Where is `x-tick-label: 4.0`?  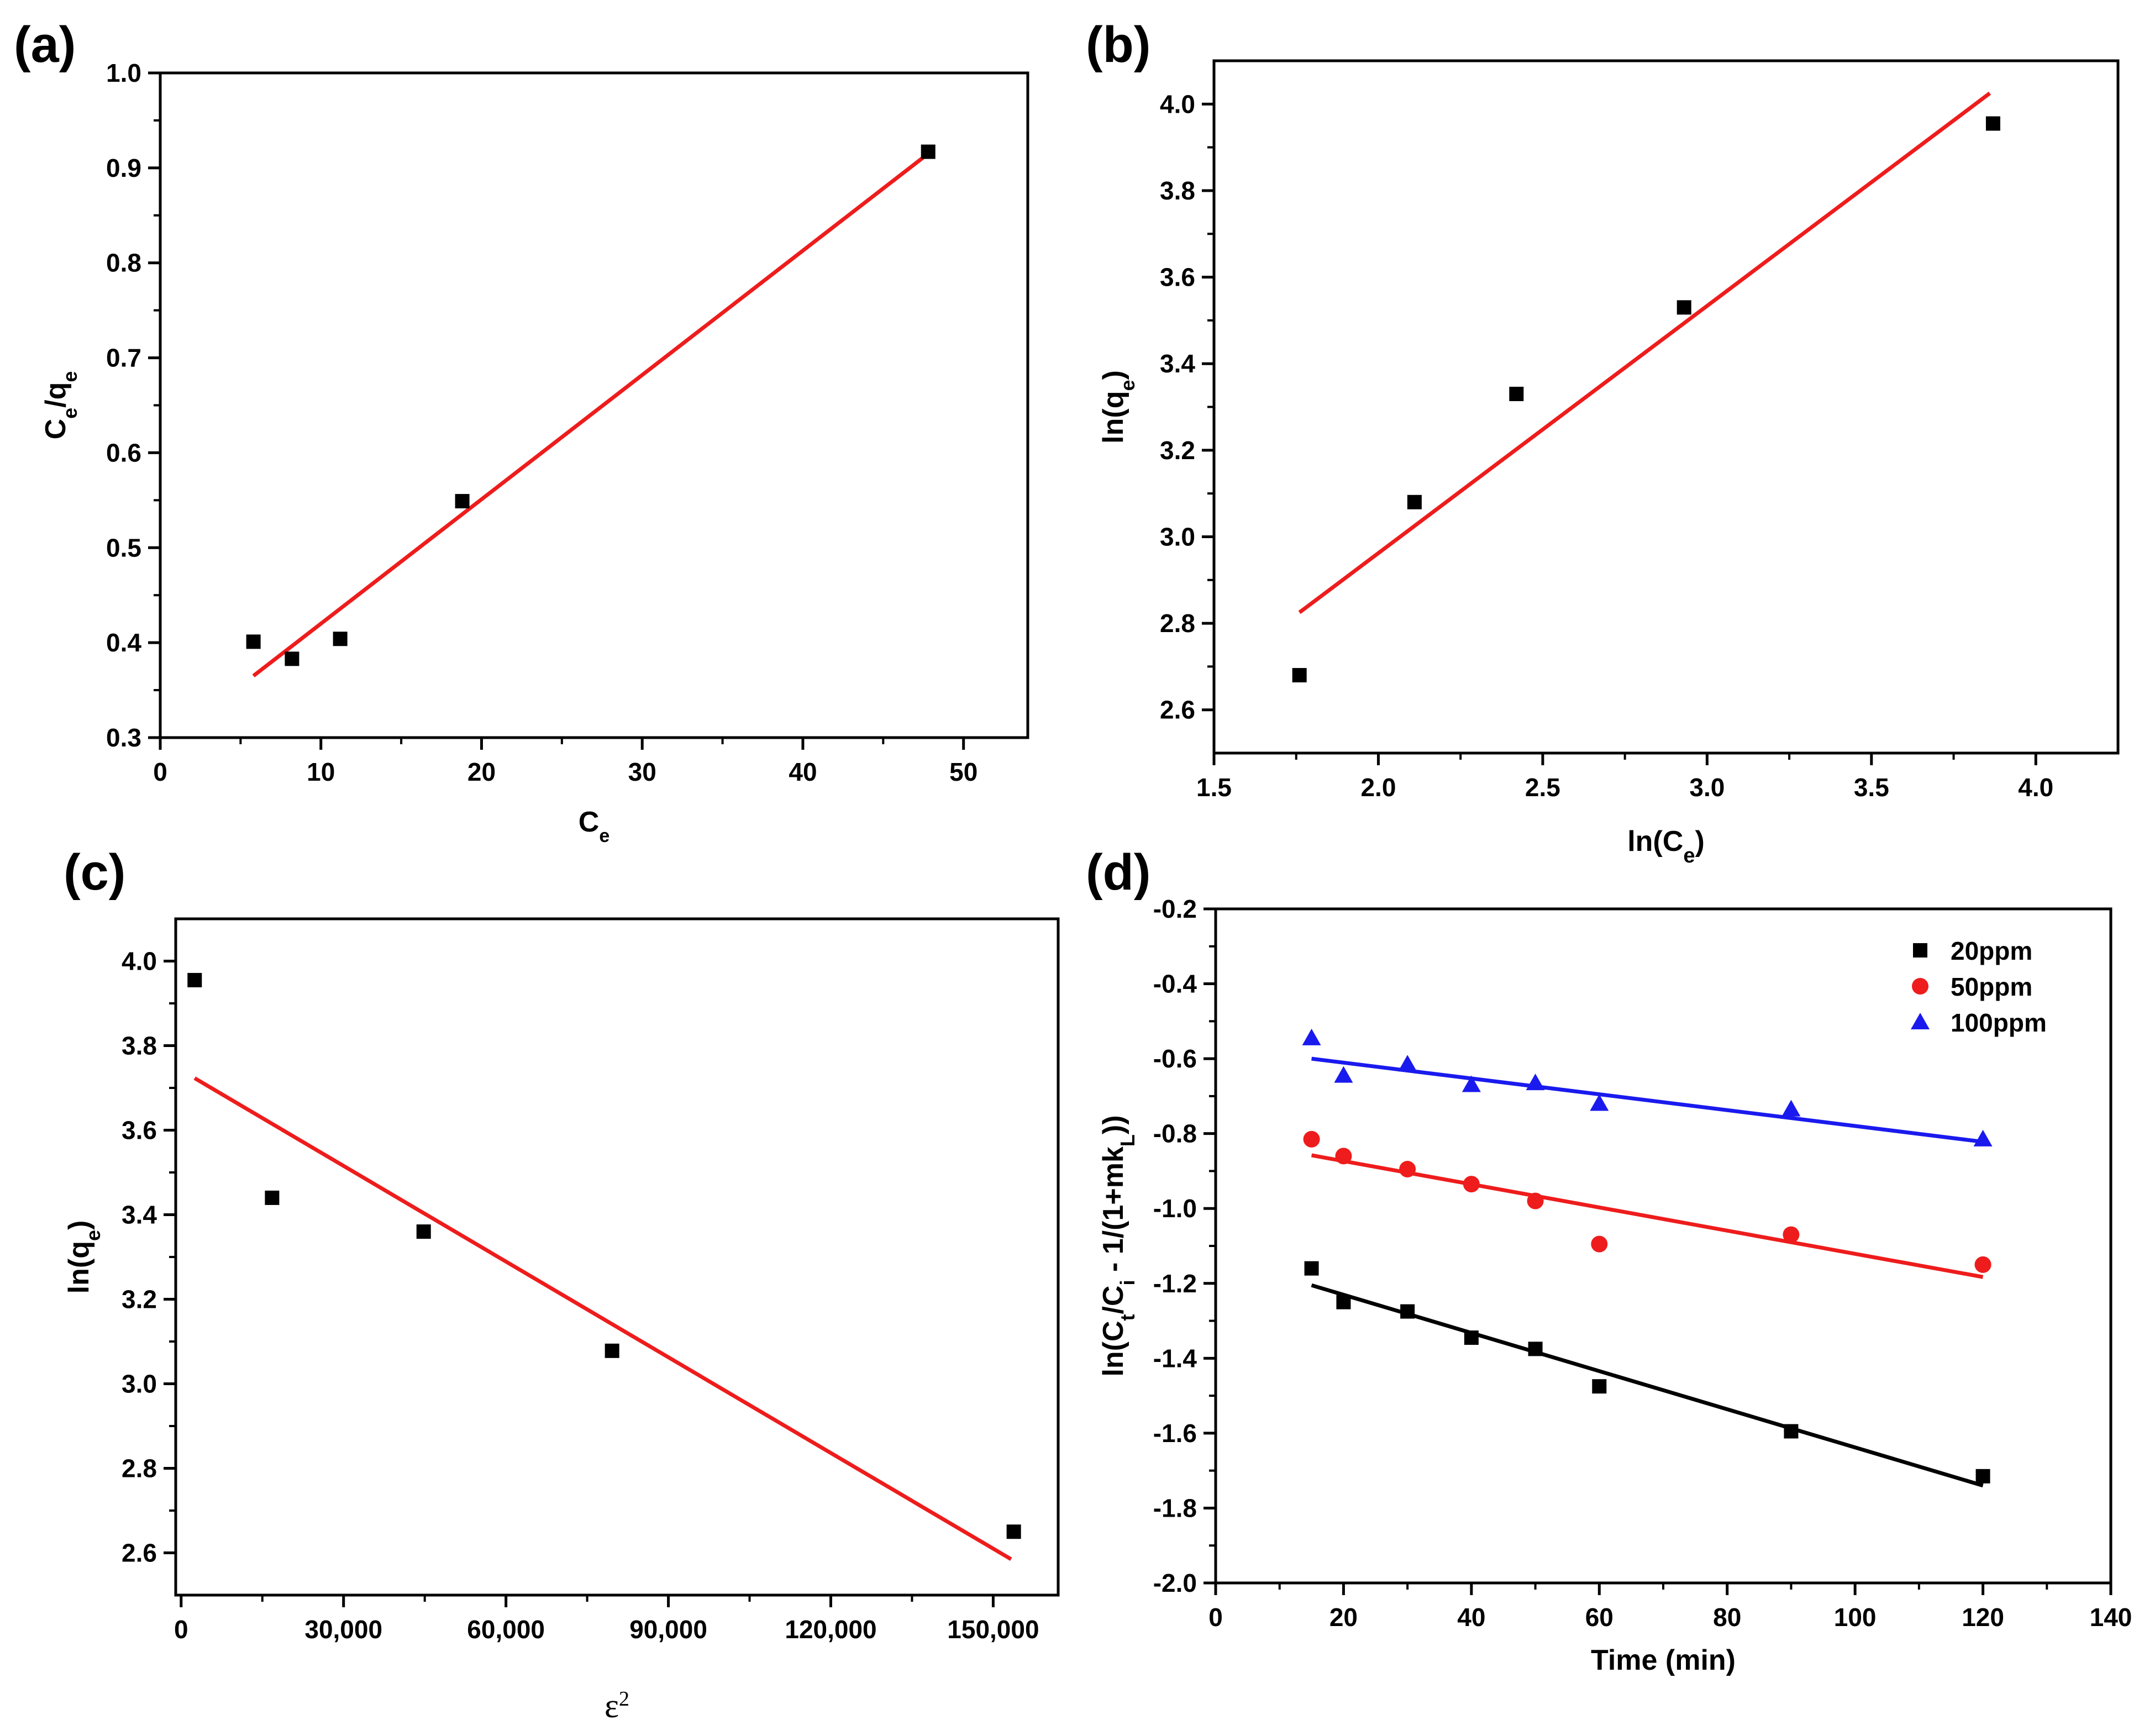 x-tick-label: 4.0 is located at coordinates (2035, 787).